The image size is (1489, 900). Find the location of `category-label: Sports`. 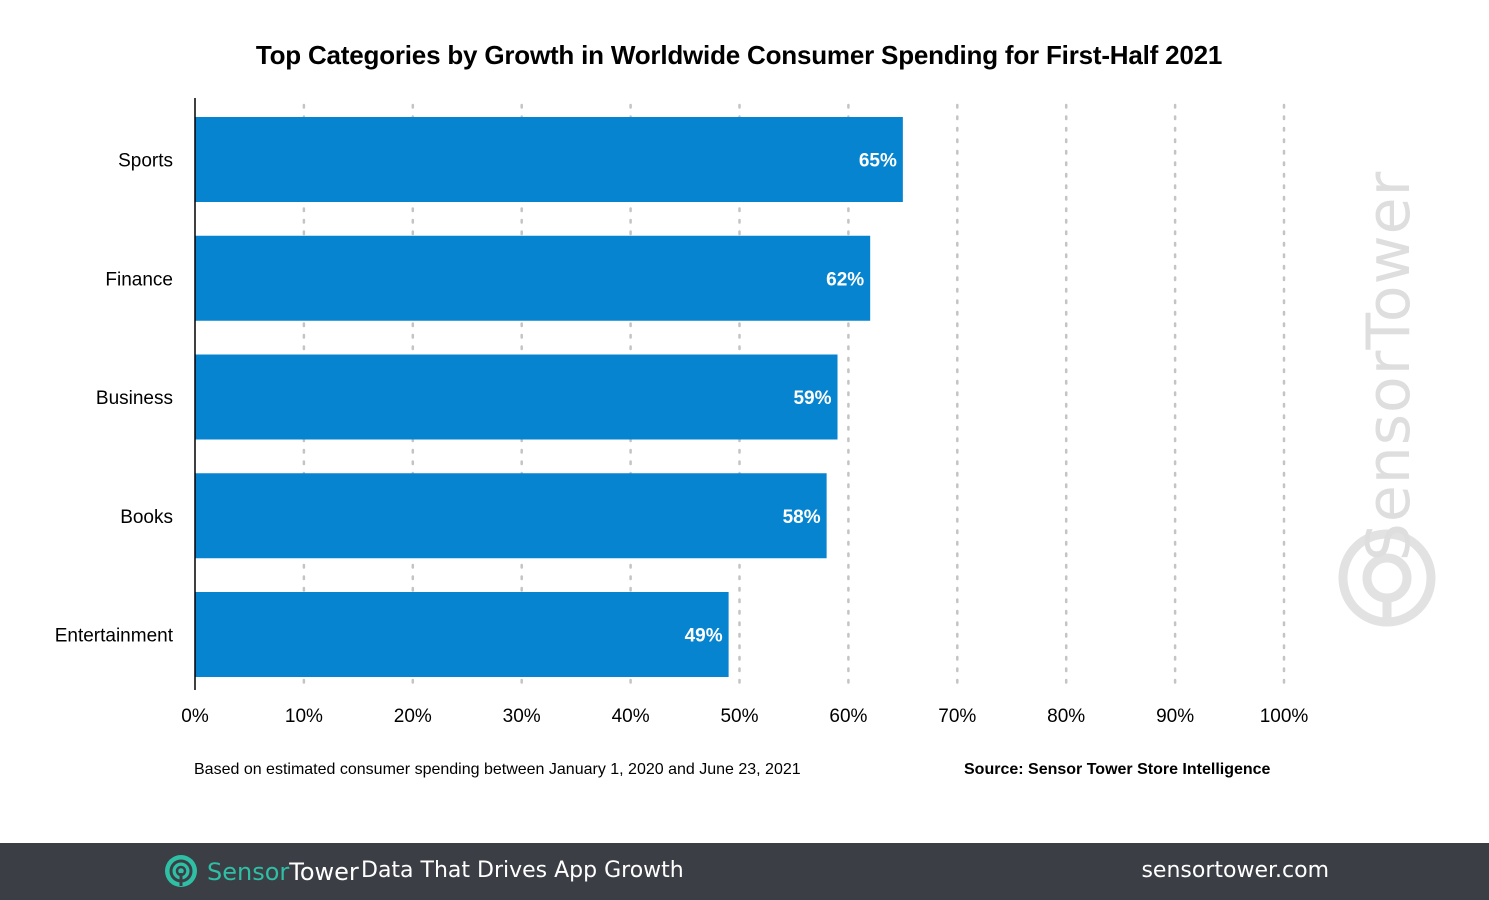

category-label: Sports is located at coordinates (145, 161).